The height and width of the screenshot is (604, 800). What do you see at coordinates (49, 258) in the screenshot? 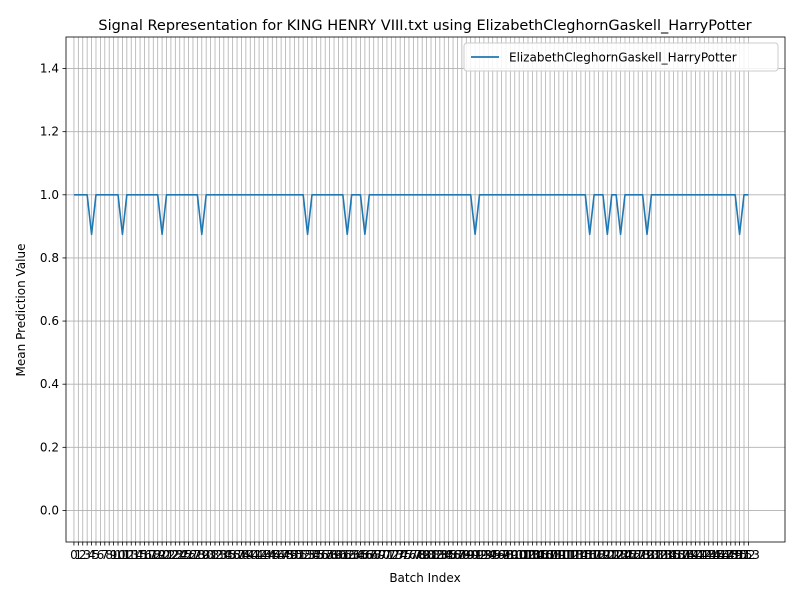
I see `y-tick-label: 0.8` at bounding box center [49, 258].